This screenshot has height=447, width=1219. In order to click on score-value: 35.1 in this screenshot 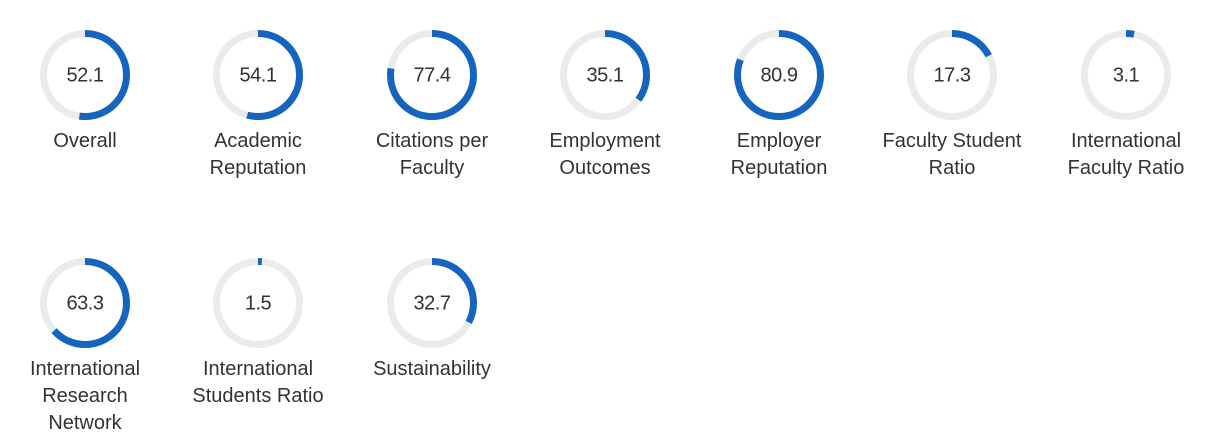, I will do `click(605, 75)`.